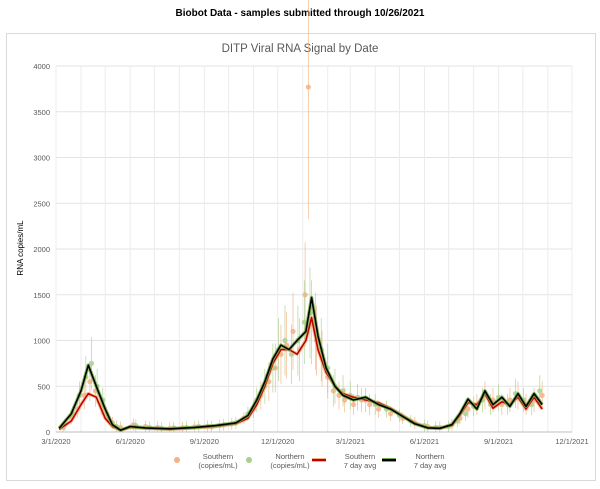 The image size is (600, 489). I want to click on legend-label: Southern (copies/mL), so click(218, 461).